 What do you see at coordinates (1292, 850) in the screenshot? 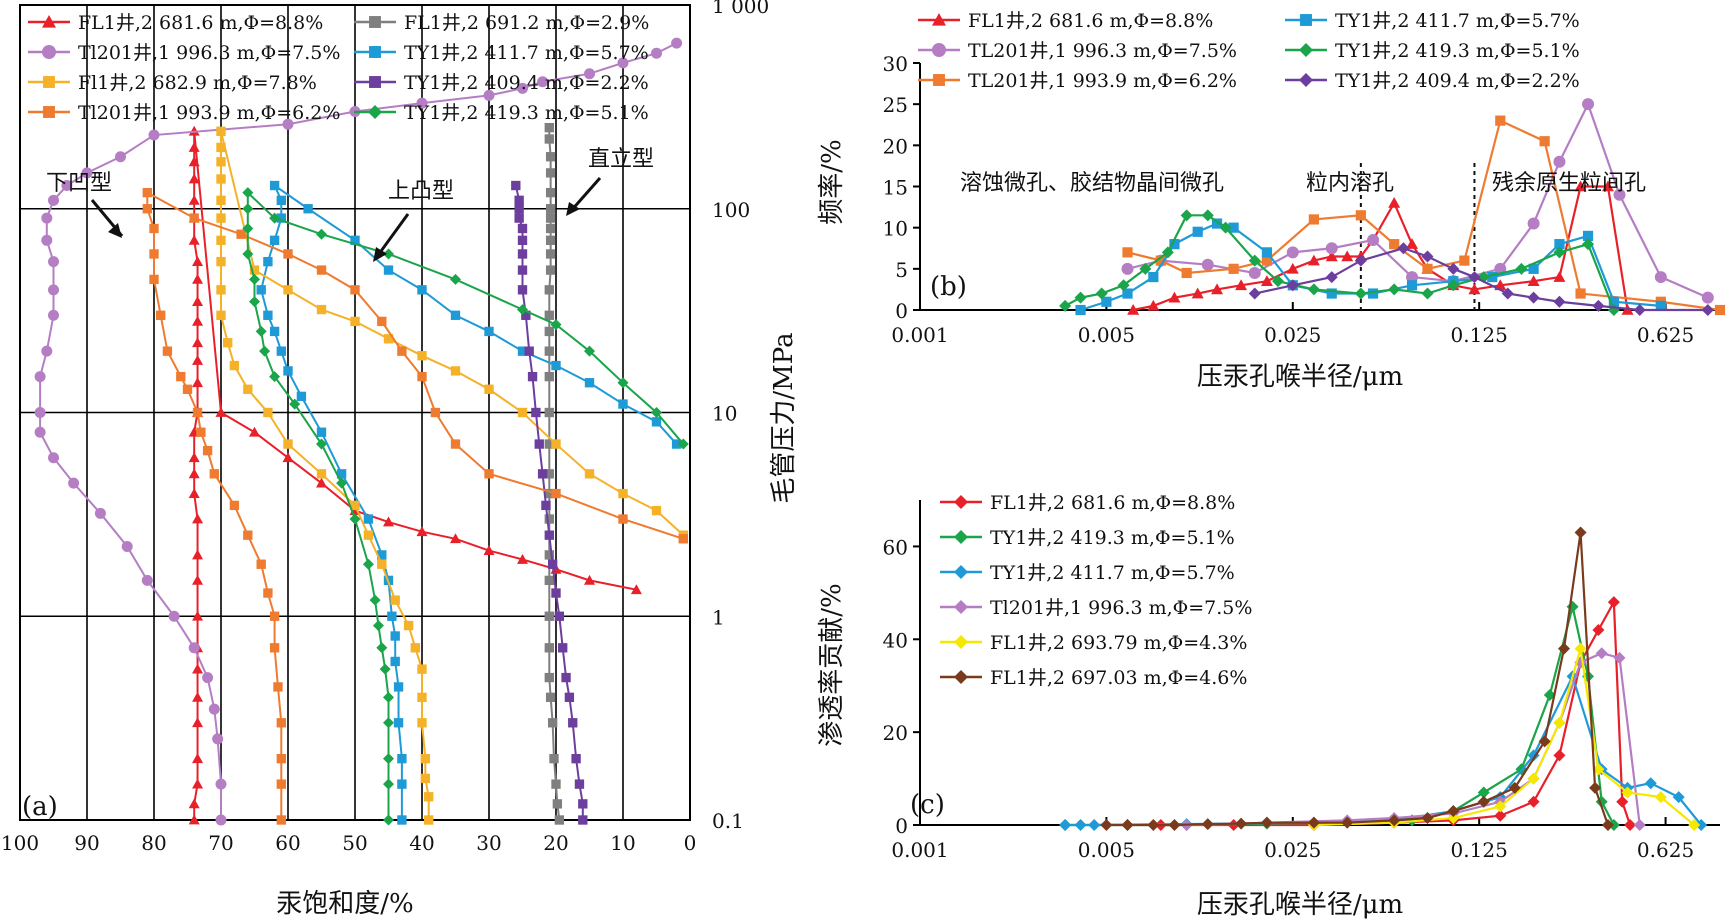
I see `x-tick-label: 0.025` at bounding box center [1292, 850].